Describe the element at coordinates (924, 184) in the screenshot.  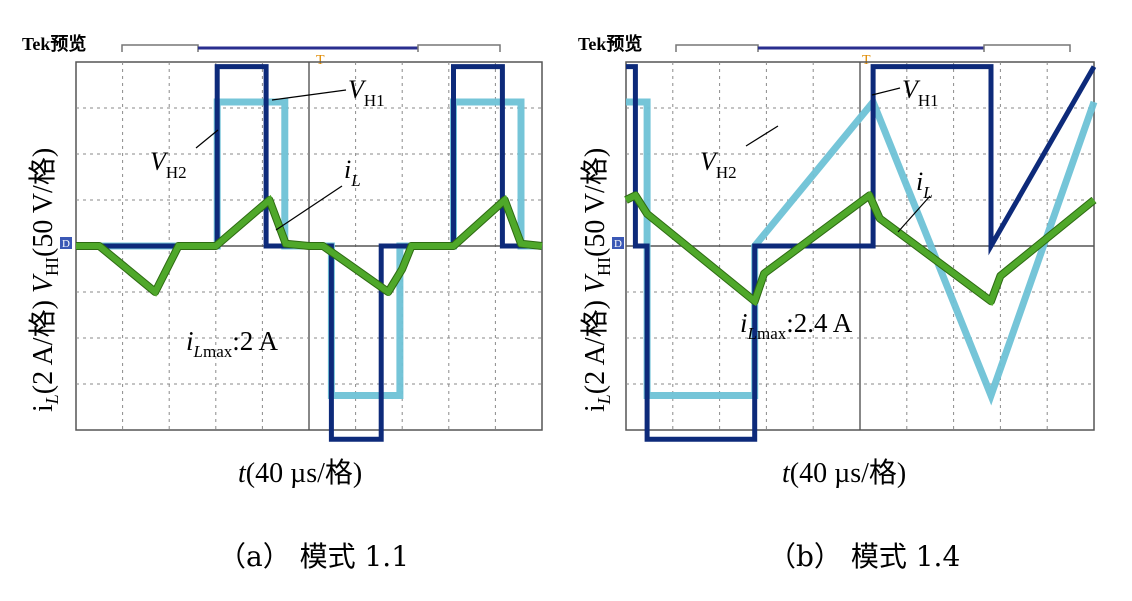
I see `panel-b-il-label: iL` at that location.